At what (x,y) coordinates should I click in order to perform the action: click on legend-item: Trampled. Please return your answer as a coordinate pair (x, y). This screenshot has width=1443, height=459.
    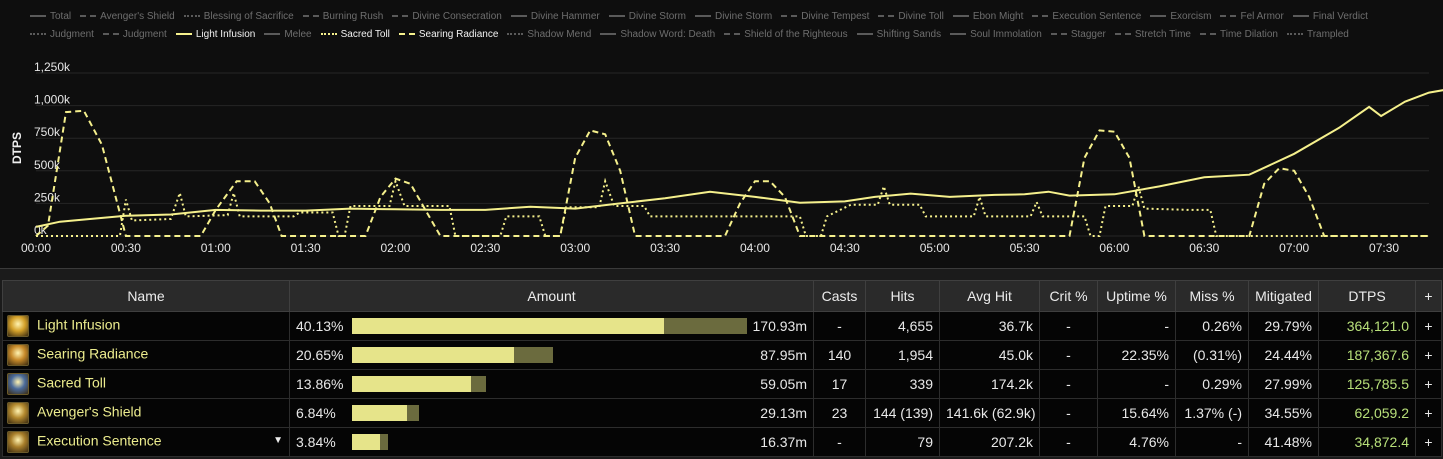
    Looking at the image, I should click on (1317, 34).